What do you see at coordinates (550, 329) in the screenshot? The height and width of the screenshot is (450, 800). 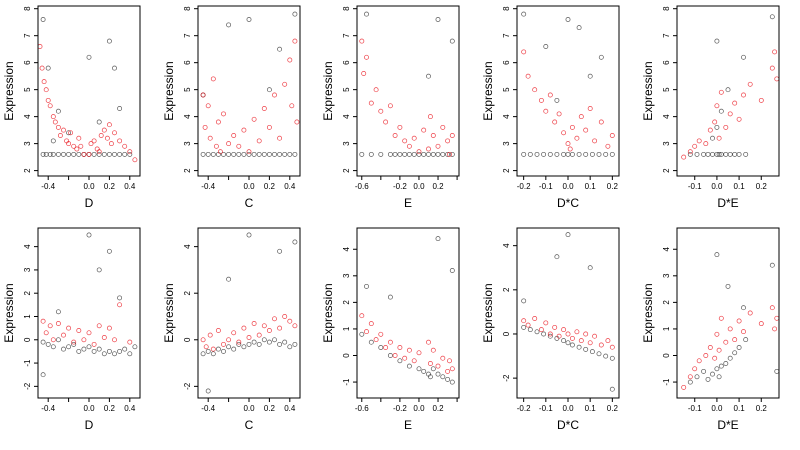 I see `panel-9: -0.2 -0.1 0.0 0.1 0.2 -2 0 2 4 D*C Expression` at bounding box center [550, 329].